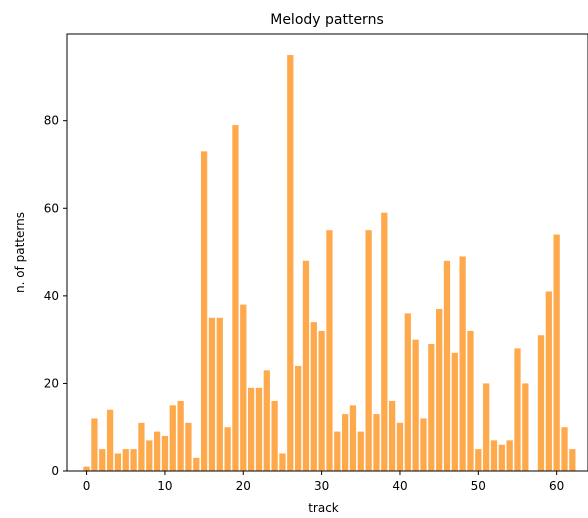 This screenshot has width=588, height=518. Describe the element at coordinates (20, 252) in the screenshot. I see `y-axis-label: n. of patterns` at that location.